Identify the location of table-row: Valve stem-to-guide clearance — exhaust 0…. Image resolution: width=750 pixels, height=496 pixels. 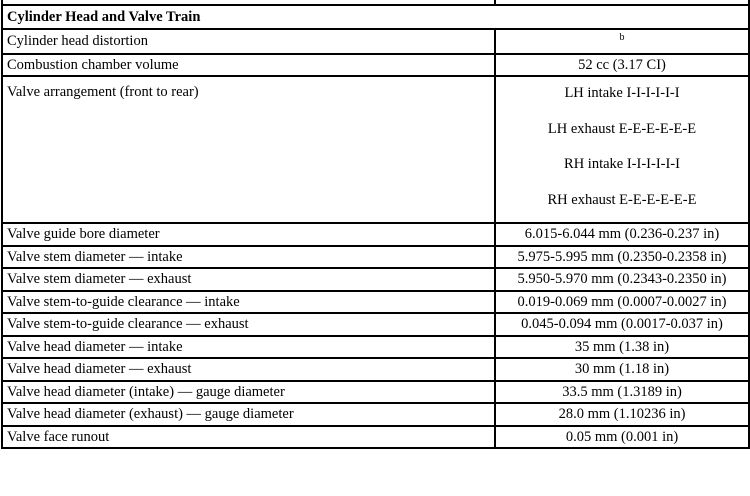
(375, 324).